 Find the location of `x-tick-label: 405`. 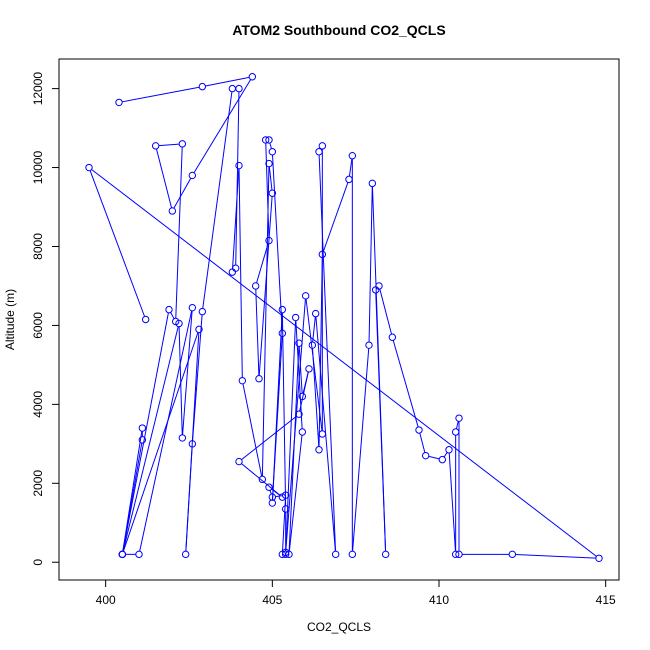

x-tick-label: 405 is located at coordinates (272, 600).